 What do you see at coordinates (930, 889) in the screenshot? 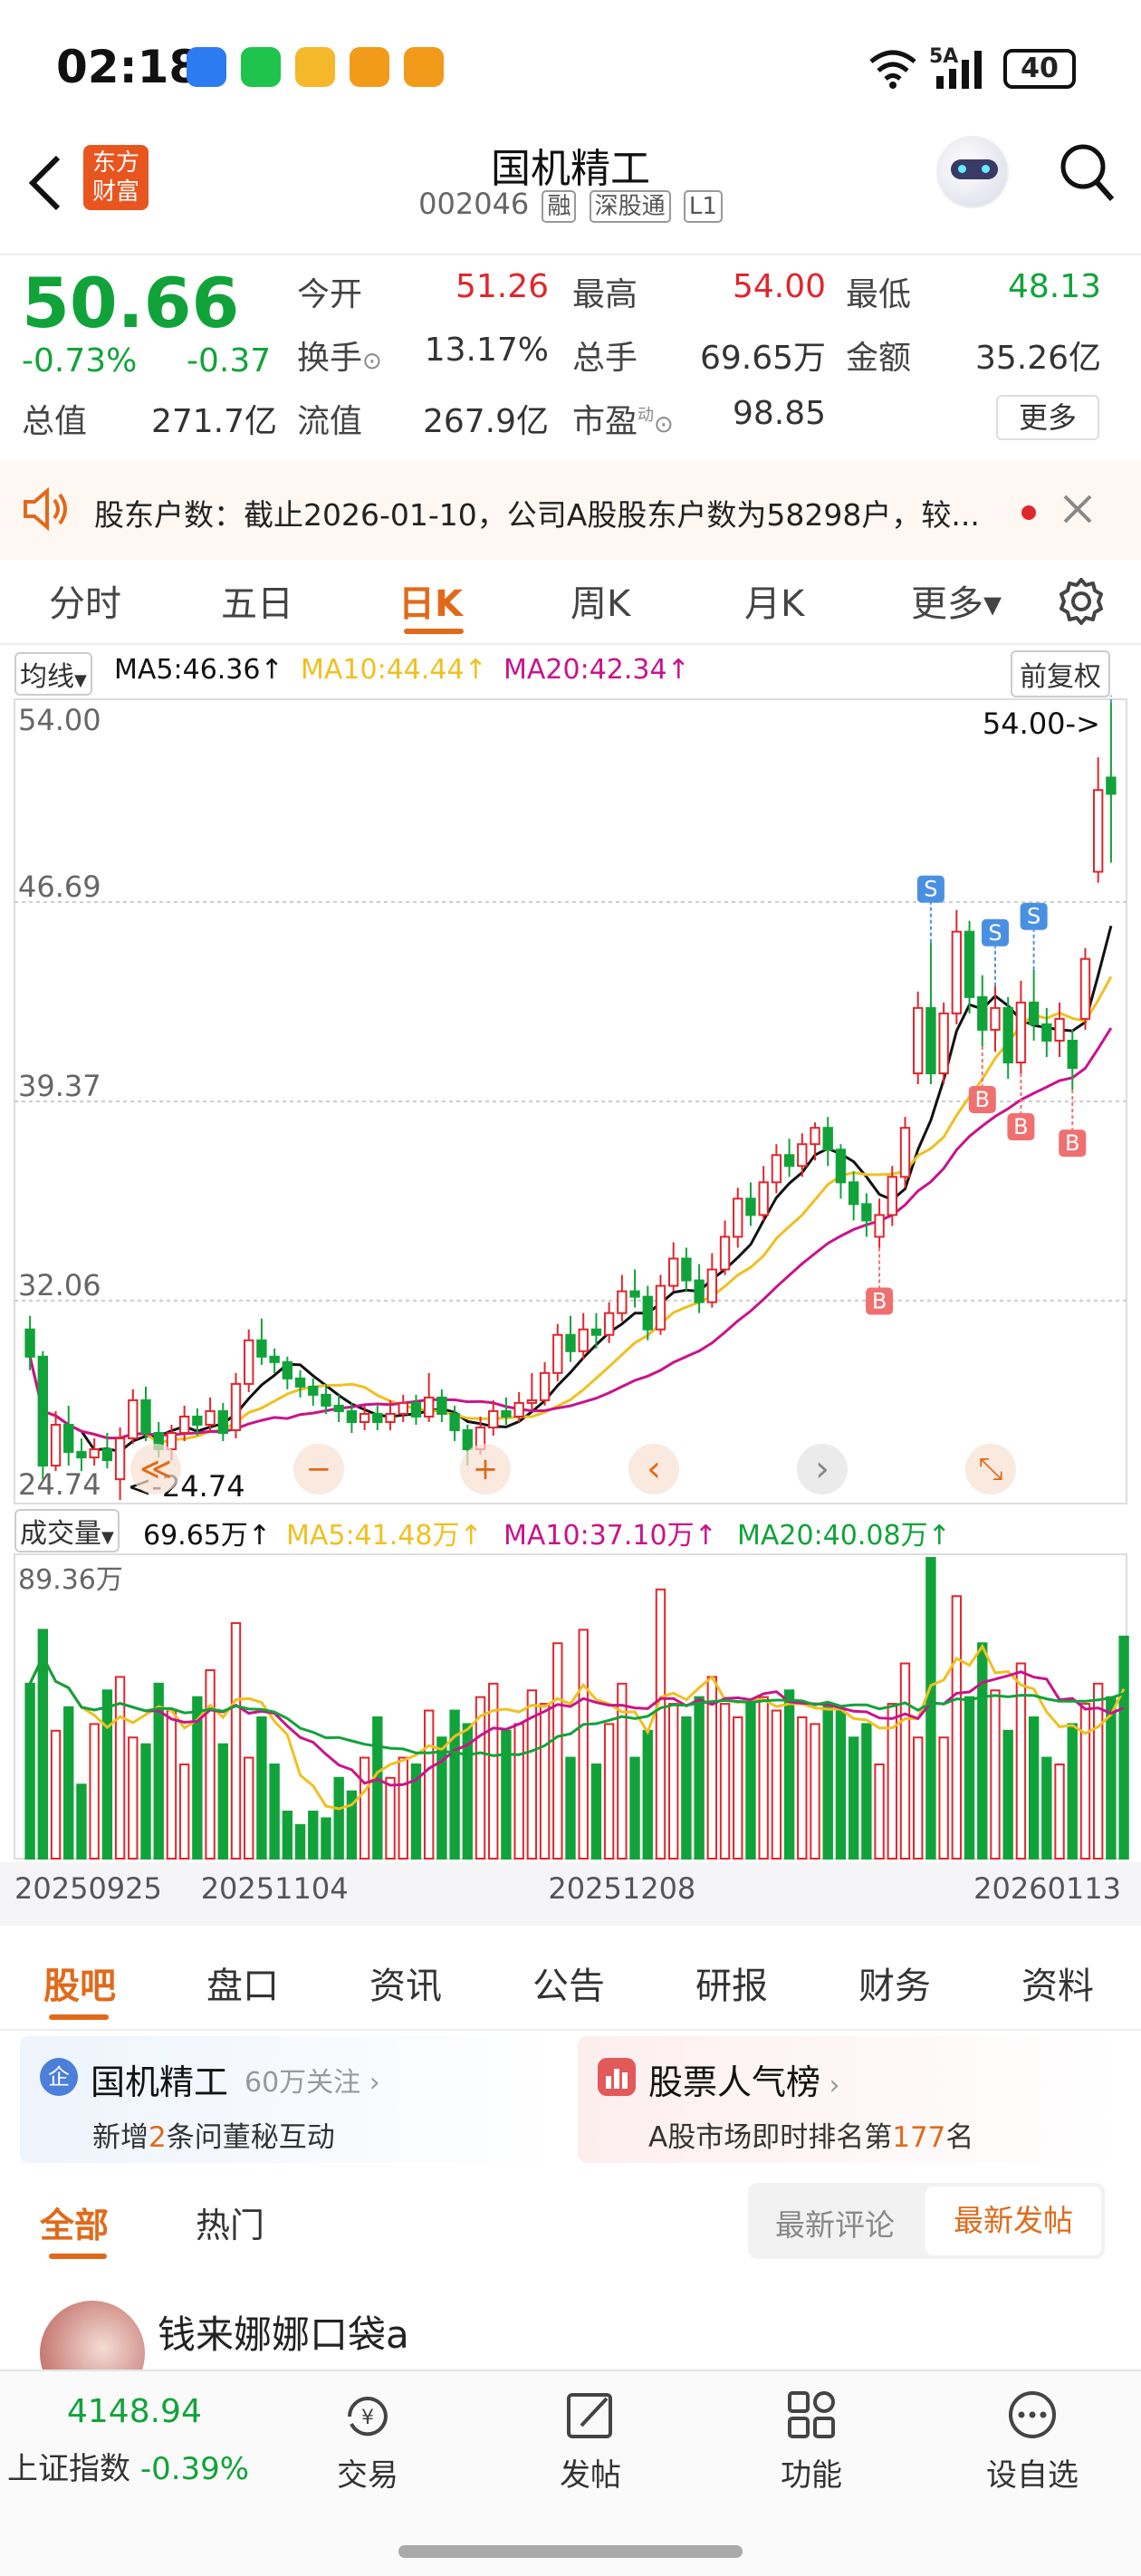
I see `sell-marker` at bounding box center [930, 889].